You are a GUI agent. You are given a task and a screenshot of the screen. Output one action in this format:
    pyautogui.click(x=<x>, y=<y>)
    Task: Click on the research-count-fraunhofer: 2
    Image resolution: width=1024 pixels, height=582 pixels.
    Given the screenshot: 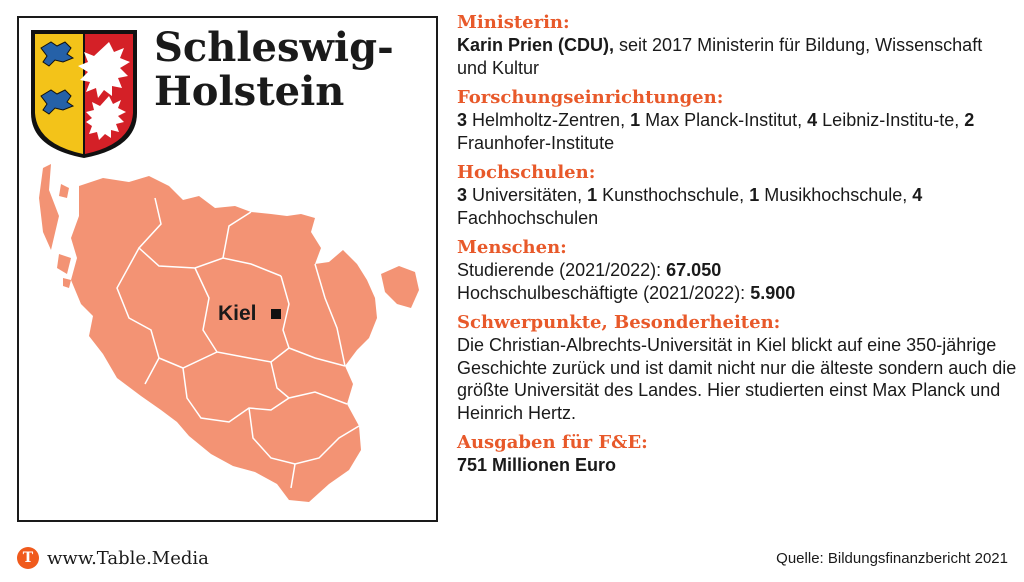 What is the action you would take?
    pyautogui.click(x=969, y=120)
    